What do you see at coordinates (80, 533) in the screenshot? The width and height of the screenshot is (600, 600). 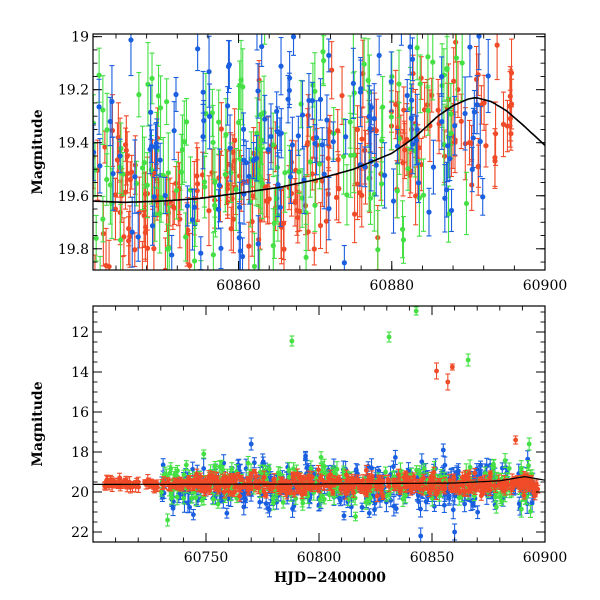 I see `y-tick-label: 22` at bounding box center [80, 533].